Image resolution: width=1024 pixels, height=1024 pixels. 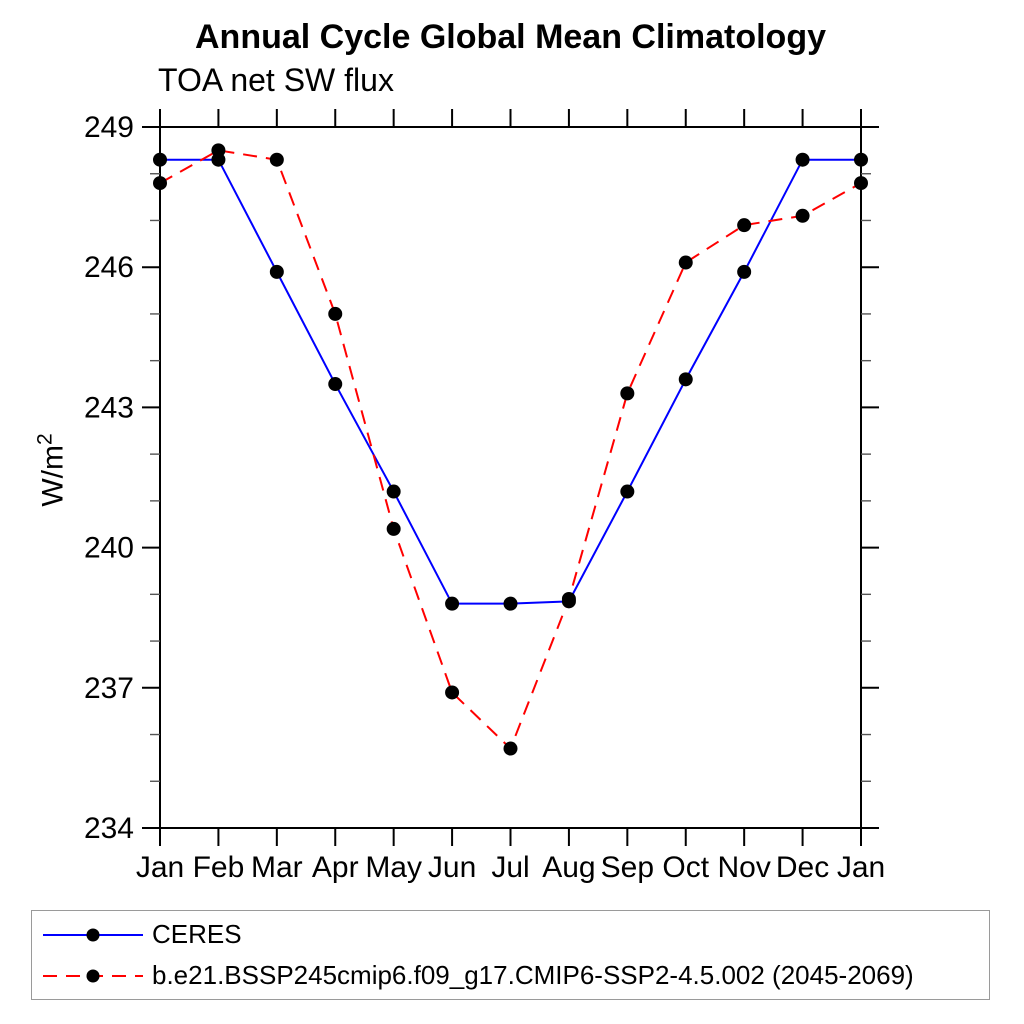 I want to click on y-tick-label: 243, so click(x=109, y=407).